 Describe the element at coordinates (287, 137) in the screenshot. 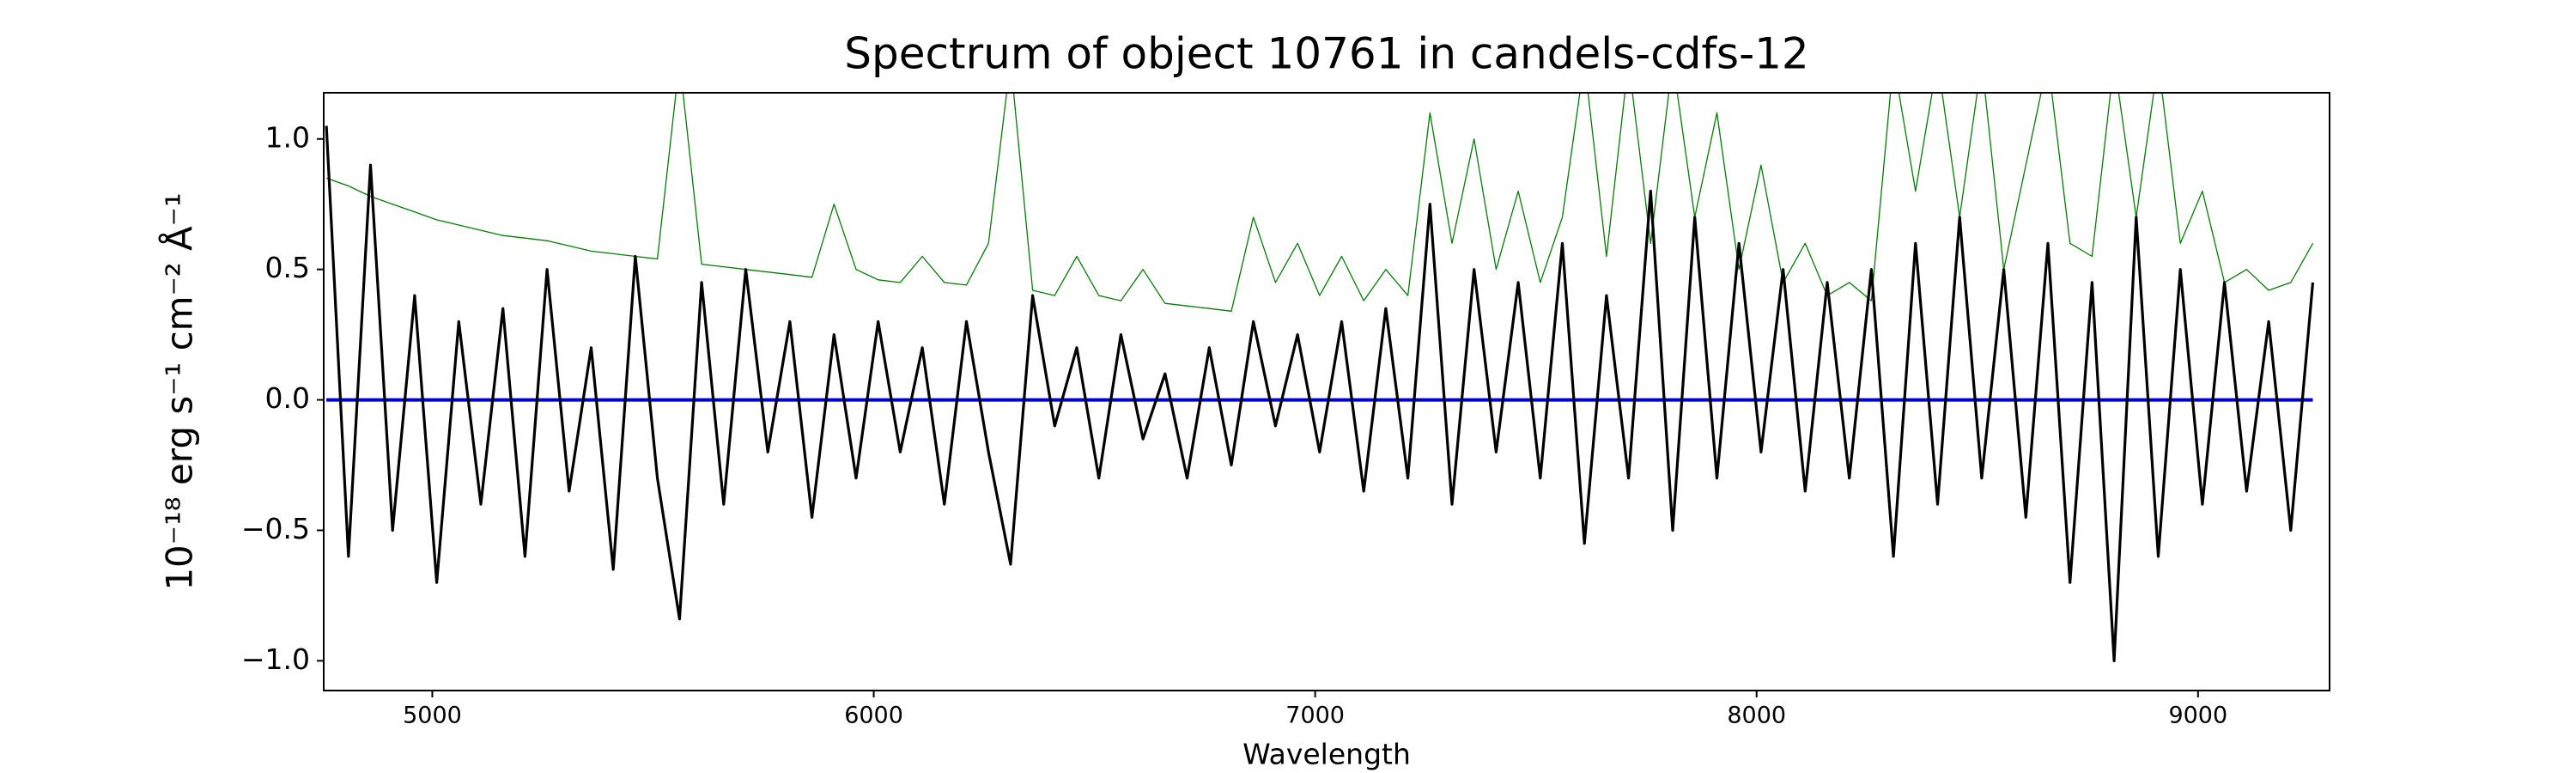

I see `y-tick-label: 1.0` at that location.